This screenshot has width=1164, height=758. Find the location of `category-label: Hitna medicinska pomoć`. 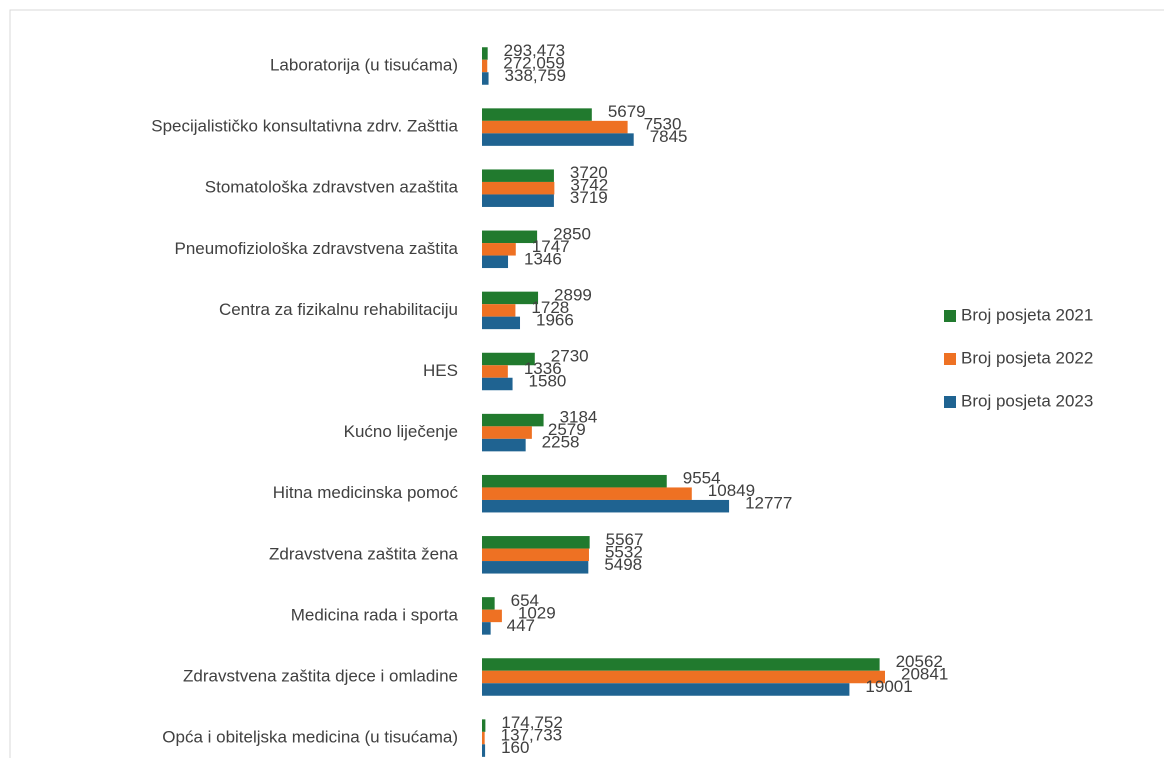

category-label: Hitna medicinska pomoć is located at coordinates (366, 492).